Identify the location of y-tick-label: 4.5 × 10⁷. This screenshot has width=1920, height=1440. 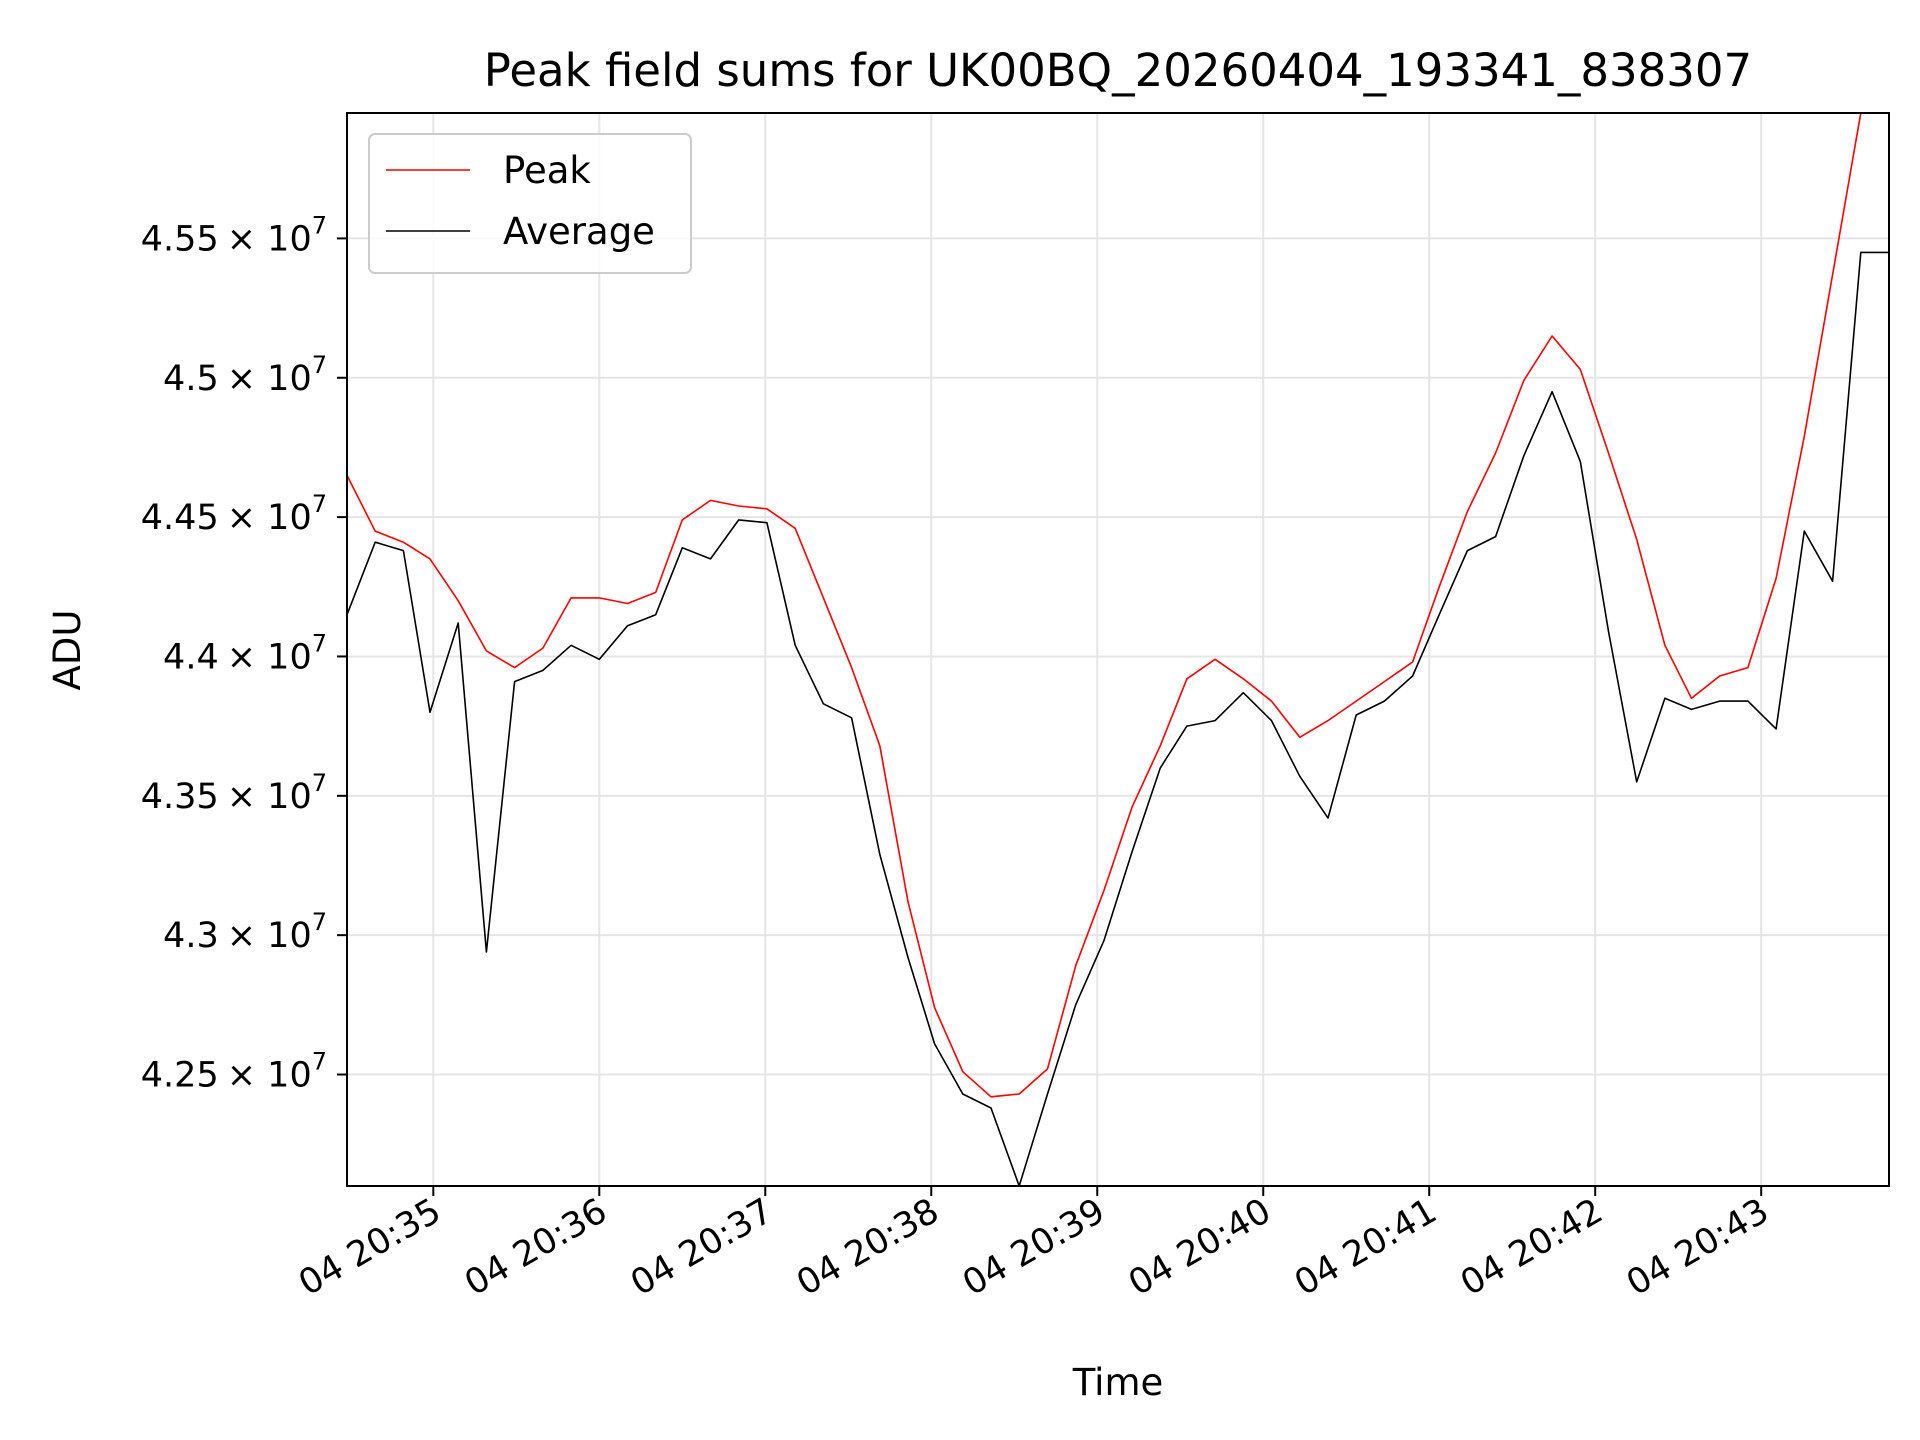
(245, 375).